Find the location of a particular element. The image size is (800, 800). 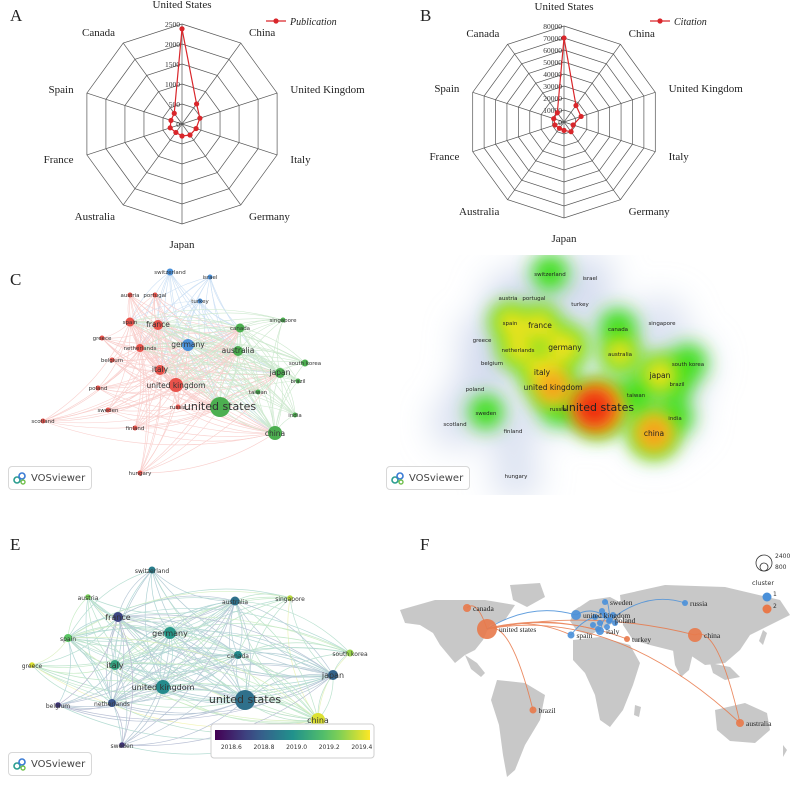

node-spain is located at coordinates (68, 638).